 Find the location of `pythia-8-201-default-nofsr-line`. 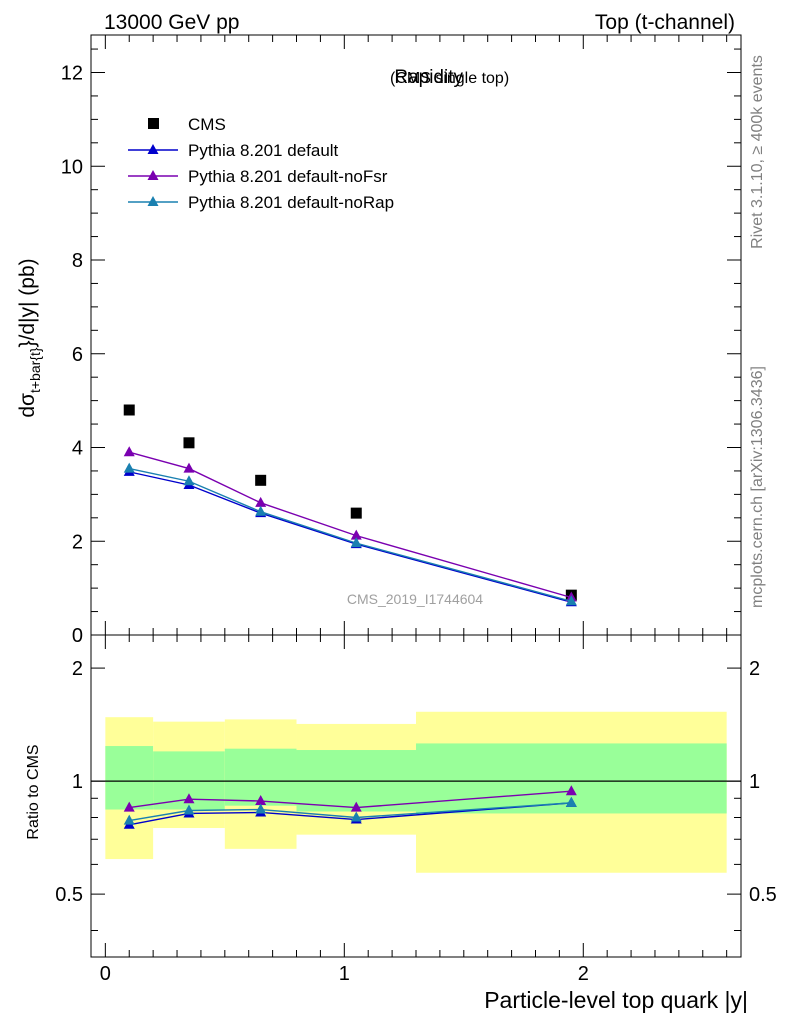

pythia-8-201-default-nofsr-line is located at coordinates (350, 525).